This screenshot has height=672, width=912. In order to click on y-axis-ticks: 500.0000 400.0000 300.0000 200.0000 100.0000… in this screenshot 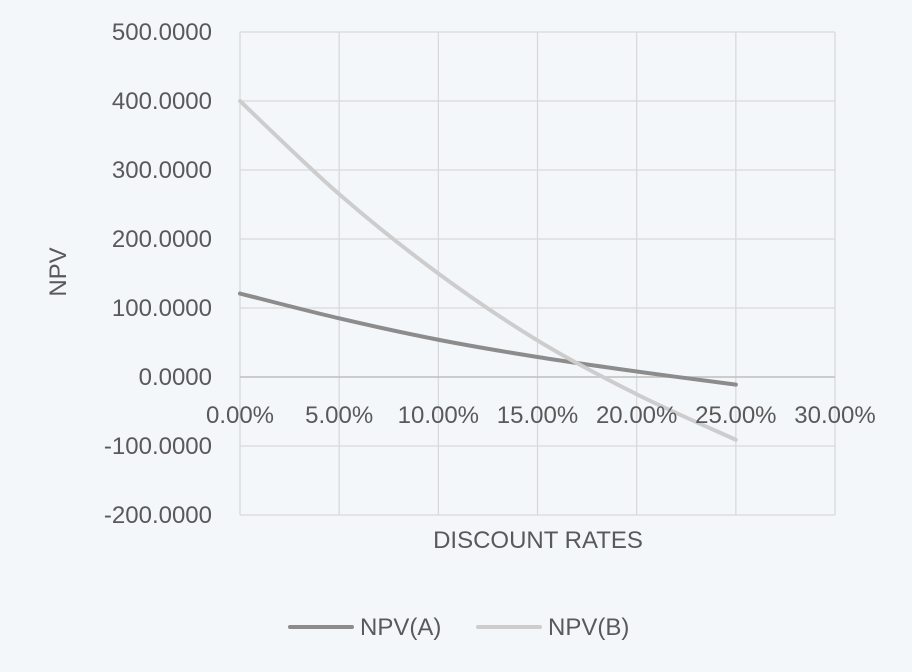, I will do `click(158, 274)`.